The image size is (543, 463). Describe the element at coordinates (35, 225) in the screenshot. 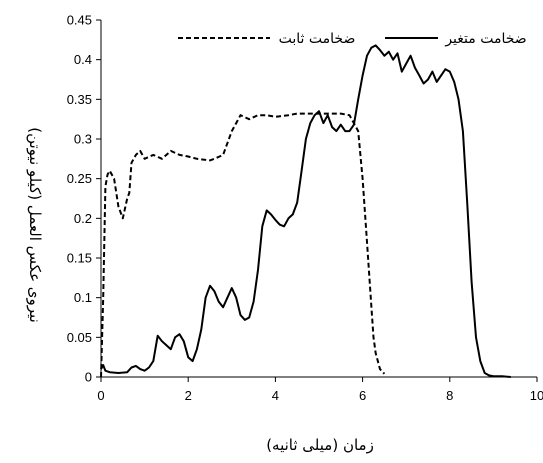

I see `y-axis-title: نیروی عکس العمل (کیلو نیوتن)` at that location.